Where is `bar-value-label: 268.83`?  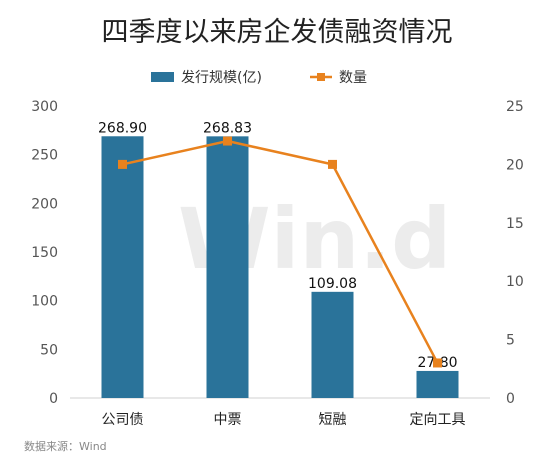 bar-value-label: 268.83 is located at coordinates (227, 128).